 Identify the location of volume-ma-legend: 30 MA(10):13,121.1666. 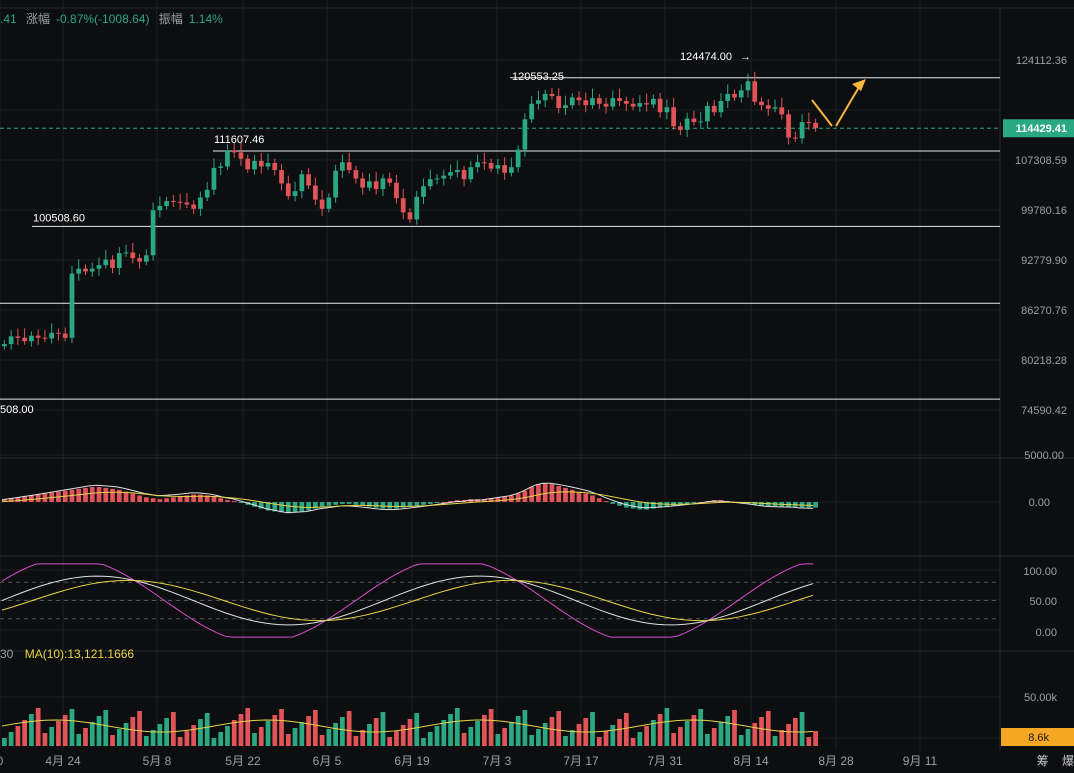
(67, 654).